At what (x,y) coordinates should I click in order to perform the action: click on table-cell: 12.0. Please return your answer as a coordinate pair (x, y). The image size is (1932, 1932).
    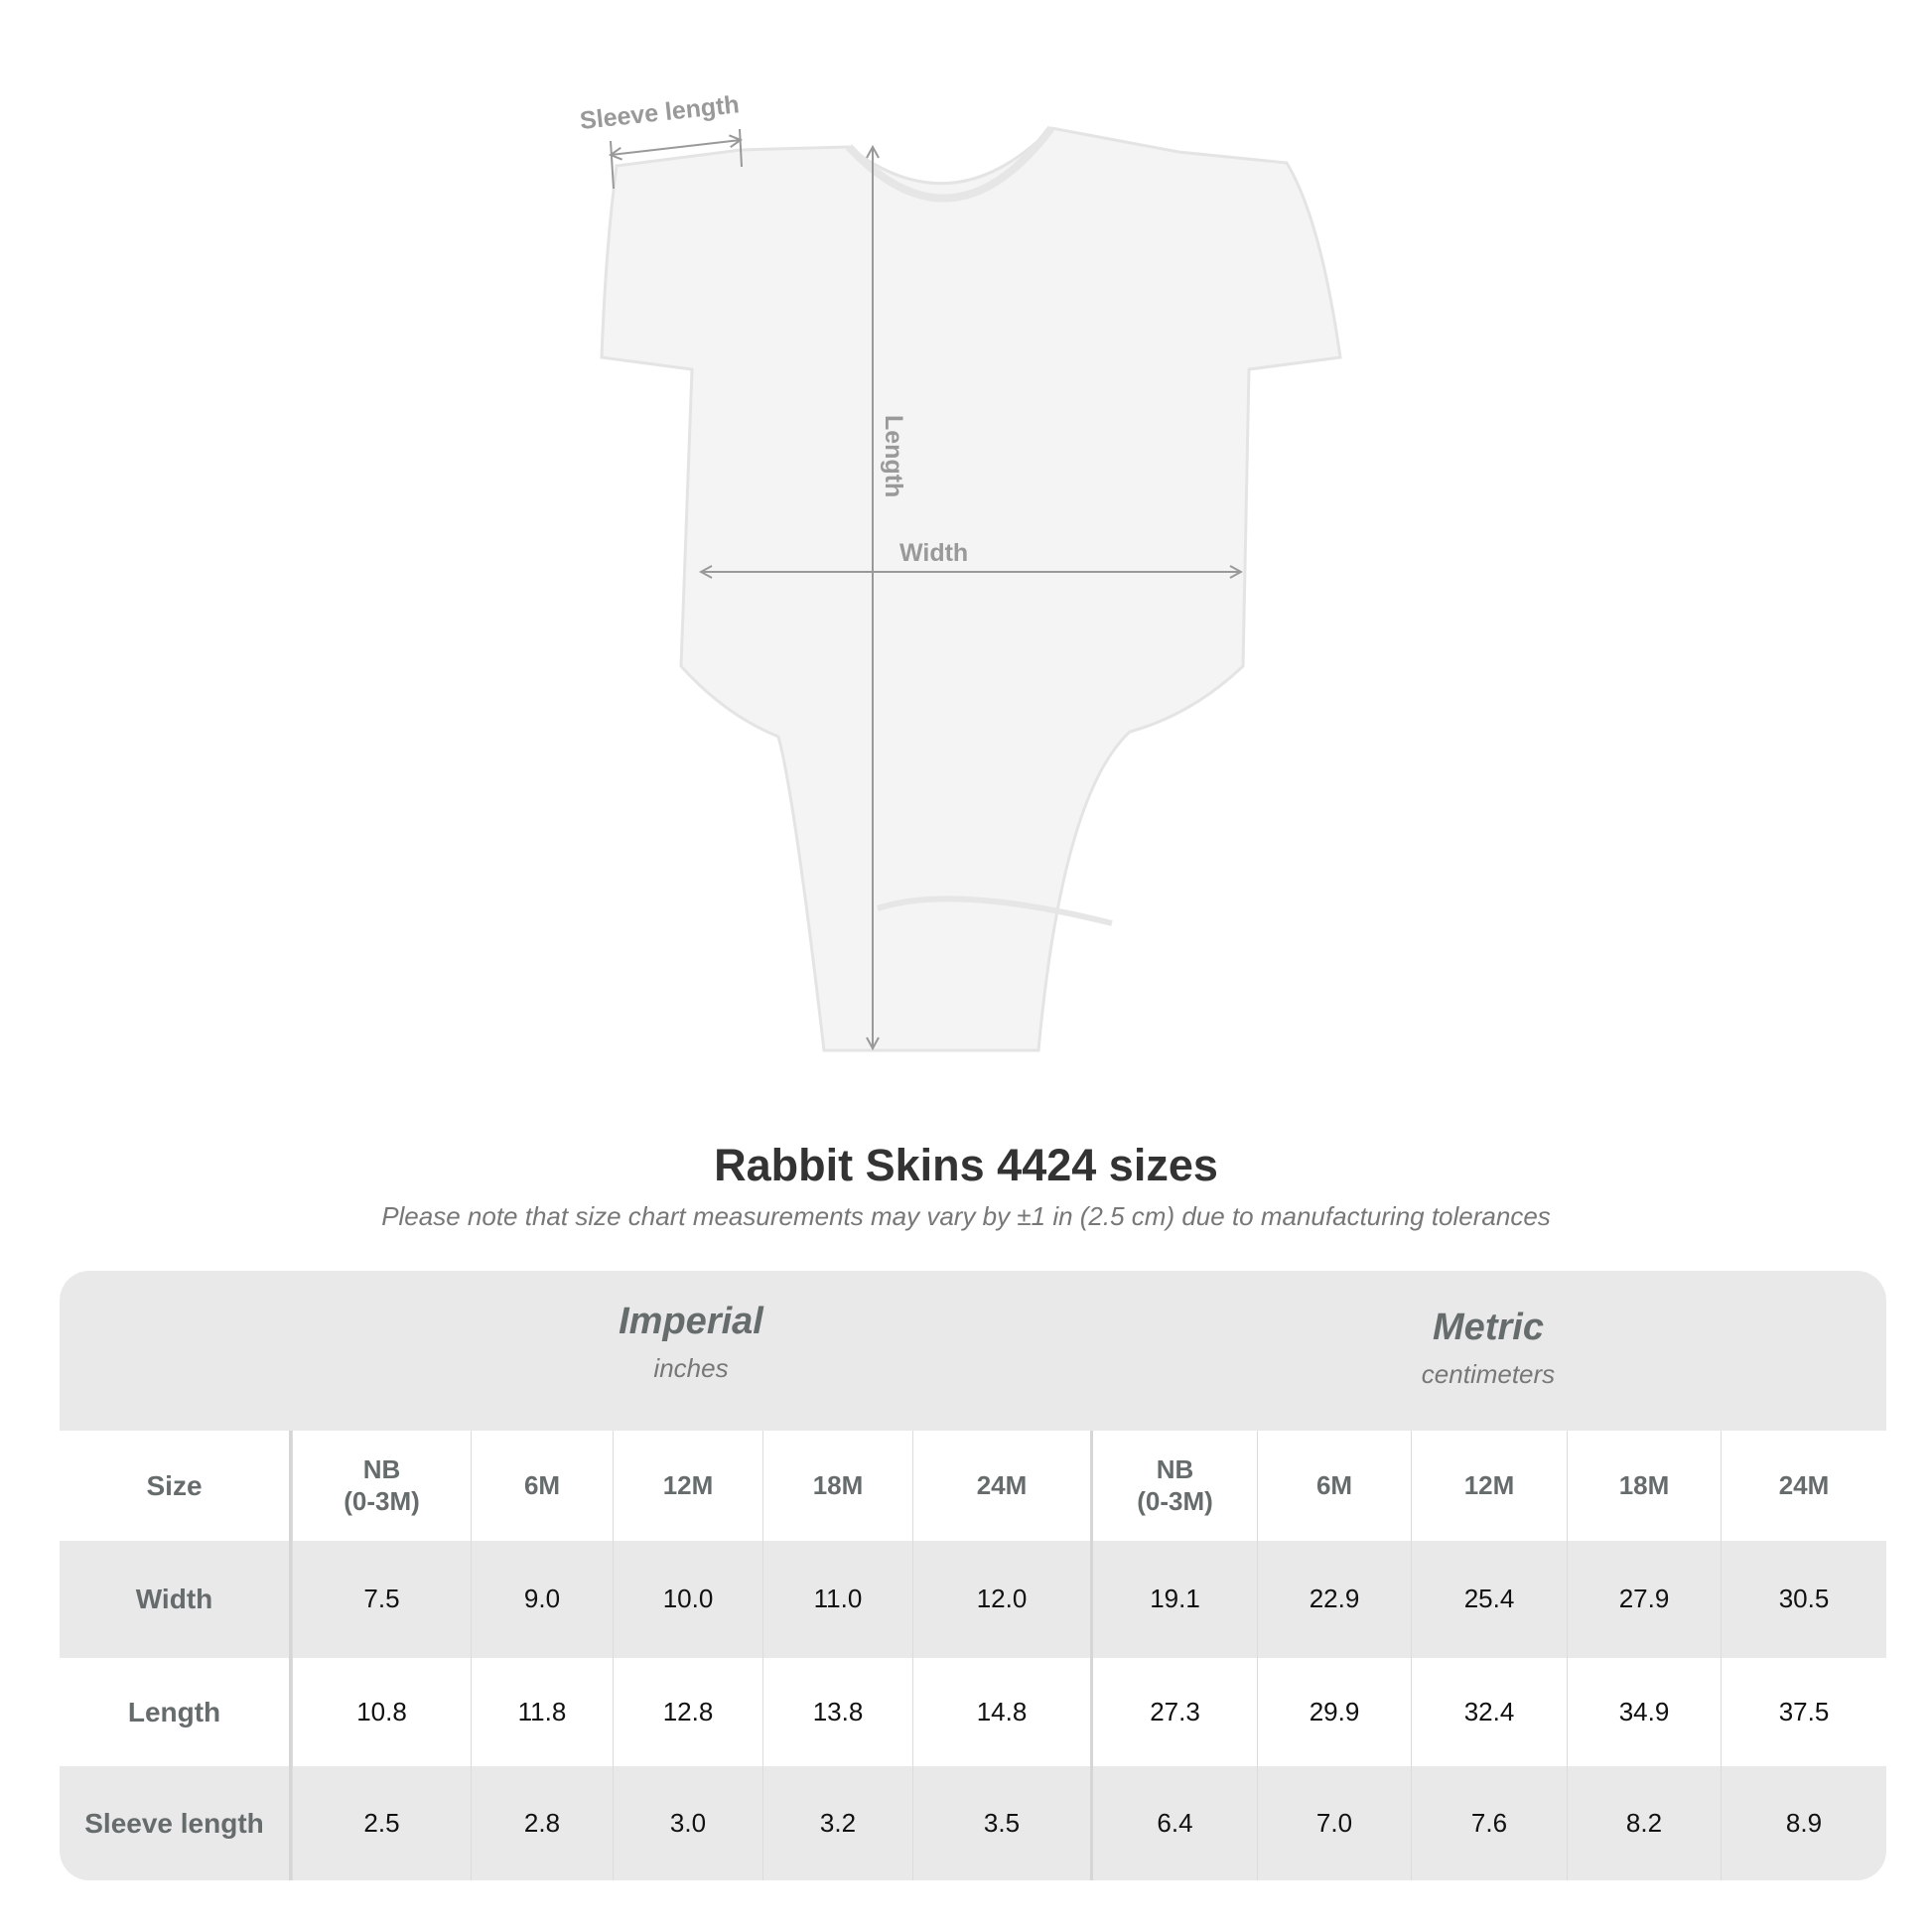
    Looking at the image, I should click on (1001, 1600).